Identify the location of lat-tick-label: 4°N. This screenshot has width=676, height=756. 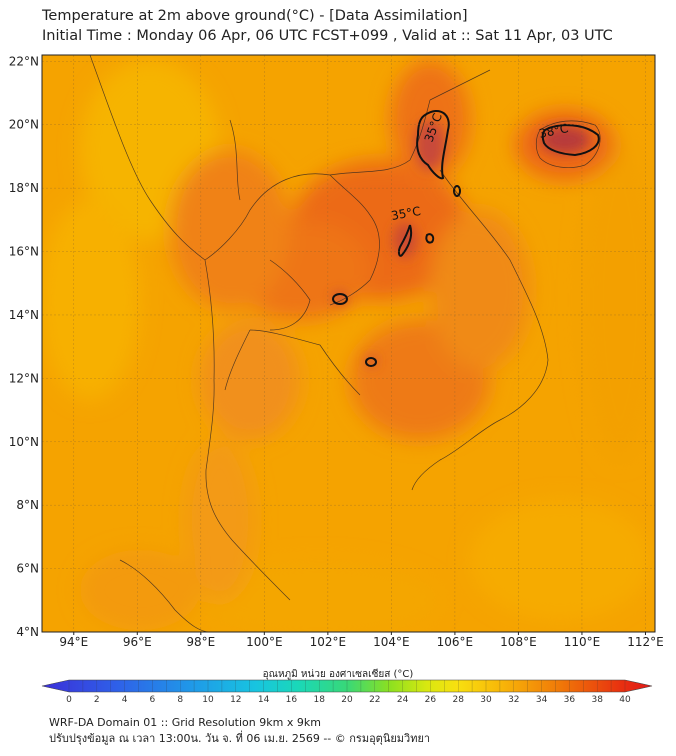
(27, 632).